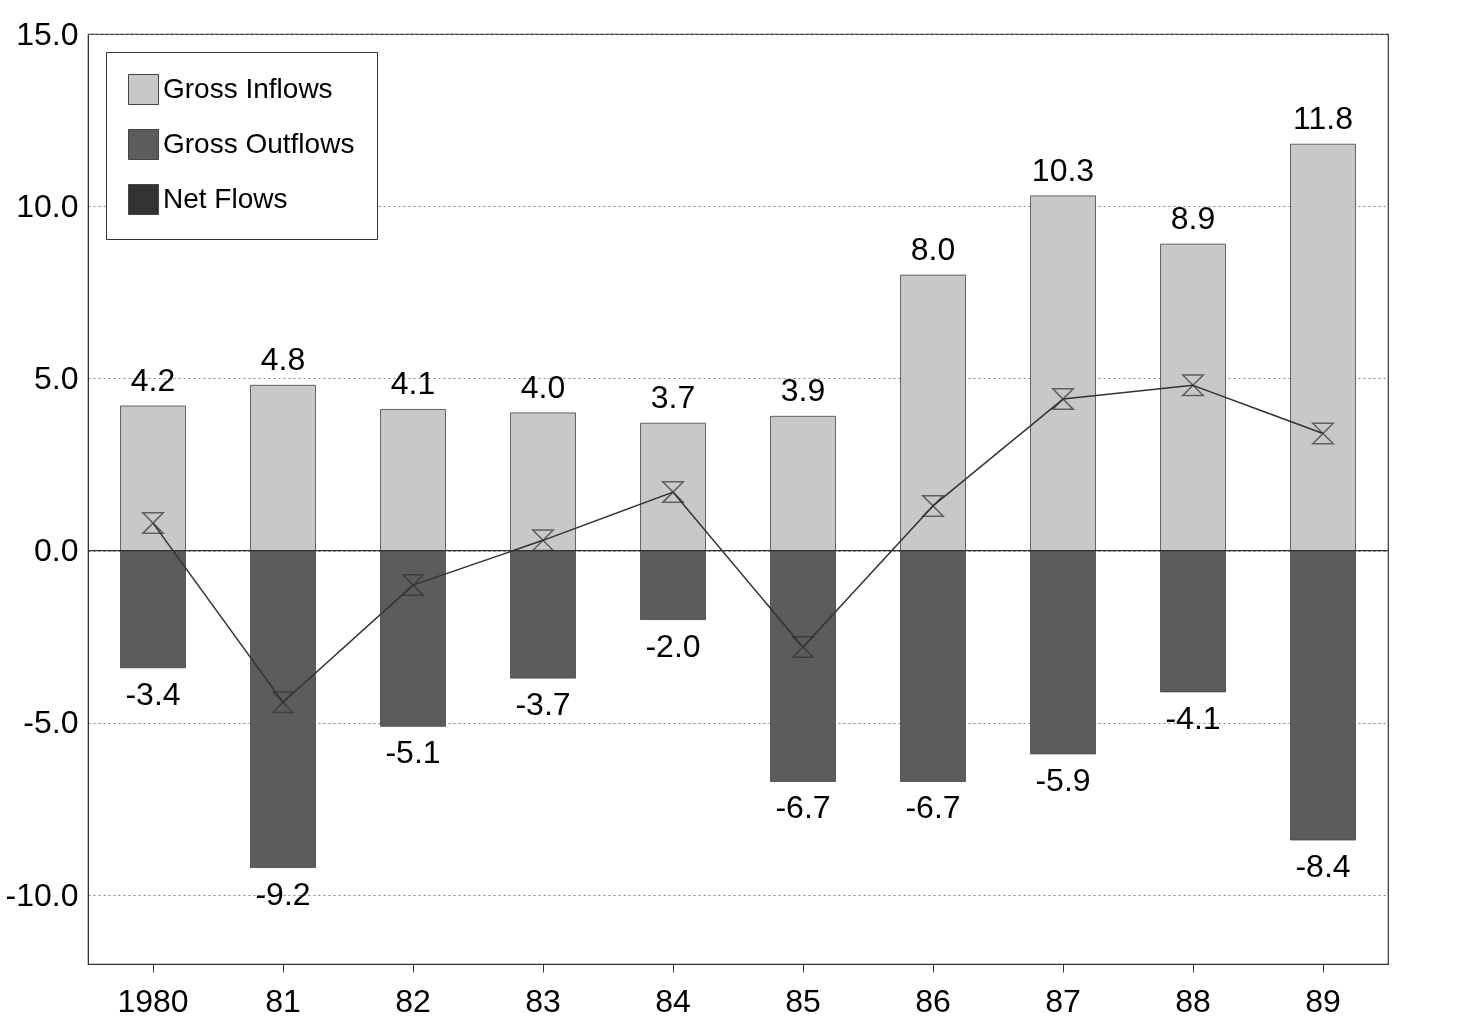 The height and width of the screenshot is (1034, 1467). Describe the element at coordinates (543, 386) in the screenshot. I see `data-label: 4.0` at that location.